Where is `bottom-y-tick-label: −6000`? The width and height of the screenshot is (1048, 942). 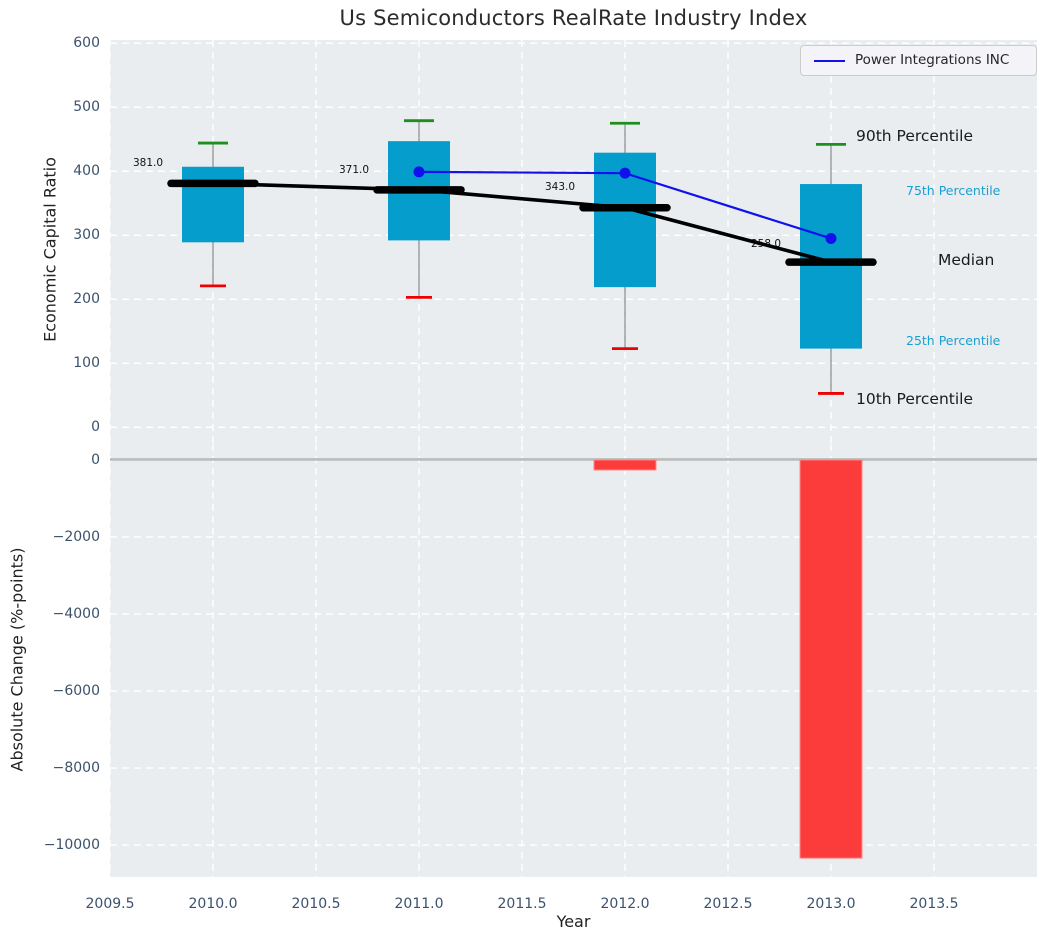
bottom-y-tick-label: −6000 is located at coordinates (76, 691).